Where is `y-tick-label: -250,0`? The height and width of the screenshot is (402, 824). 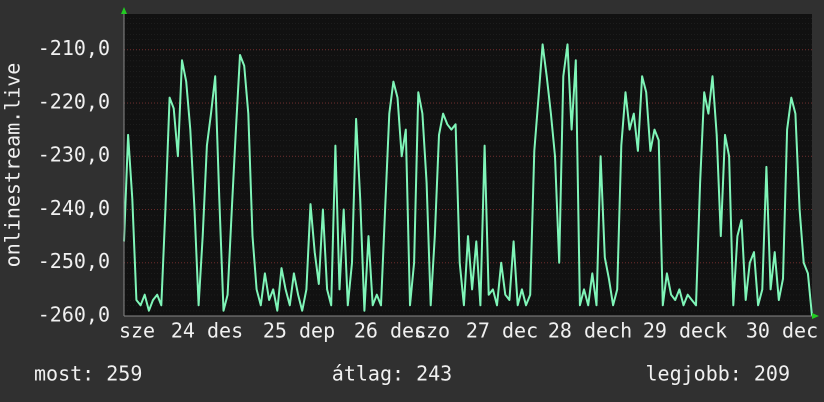
y-tick-label: -250,0 is located at coordinates (74, 261).